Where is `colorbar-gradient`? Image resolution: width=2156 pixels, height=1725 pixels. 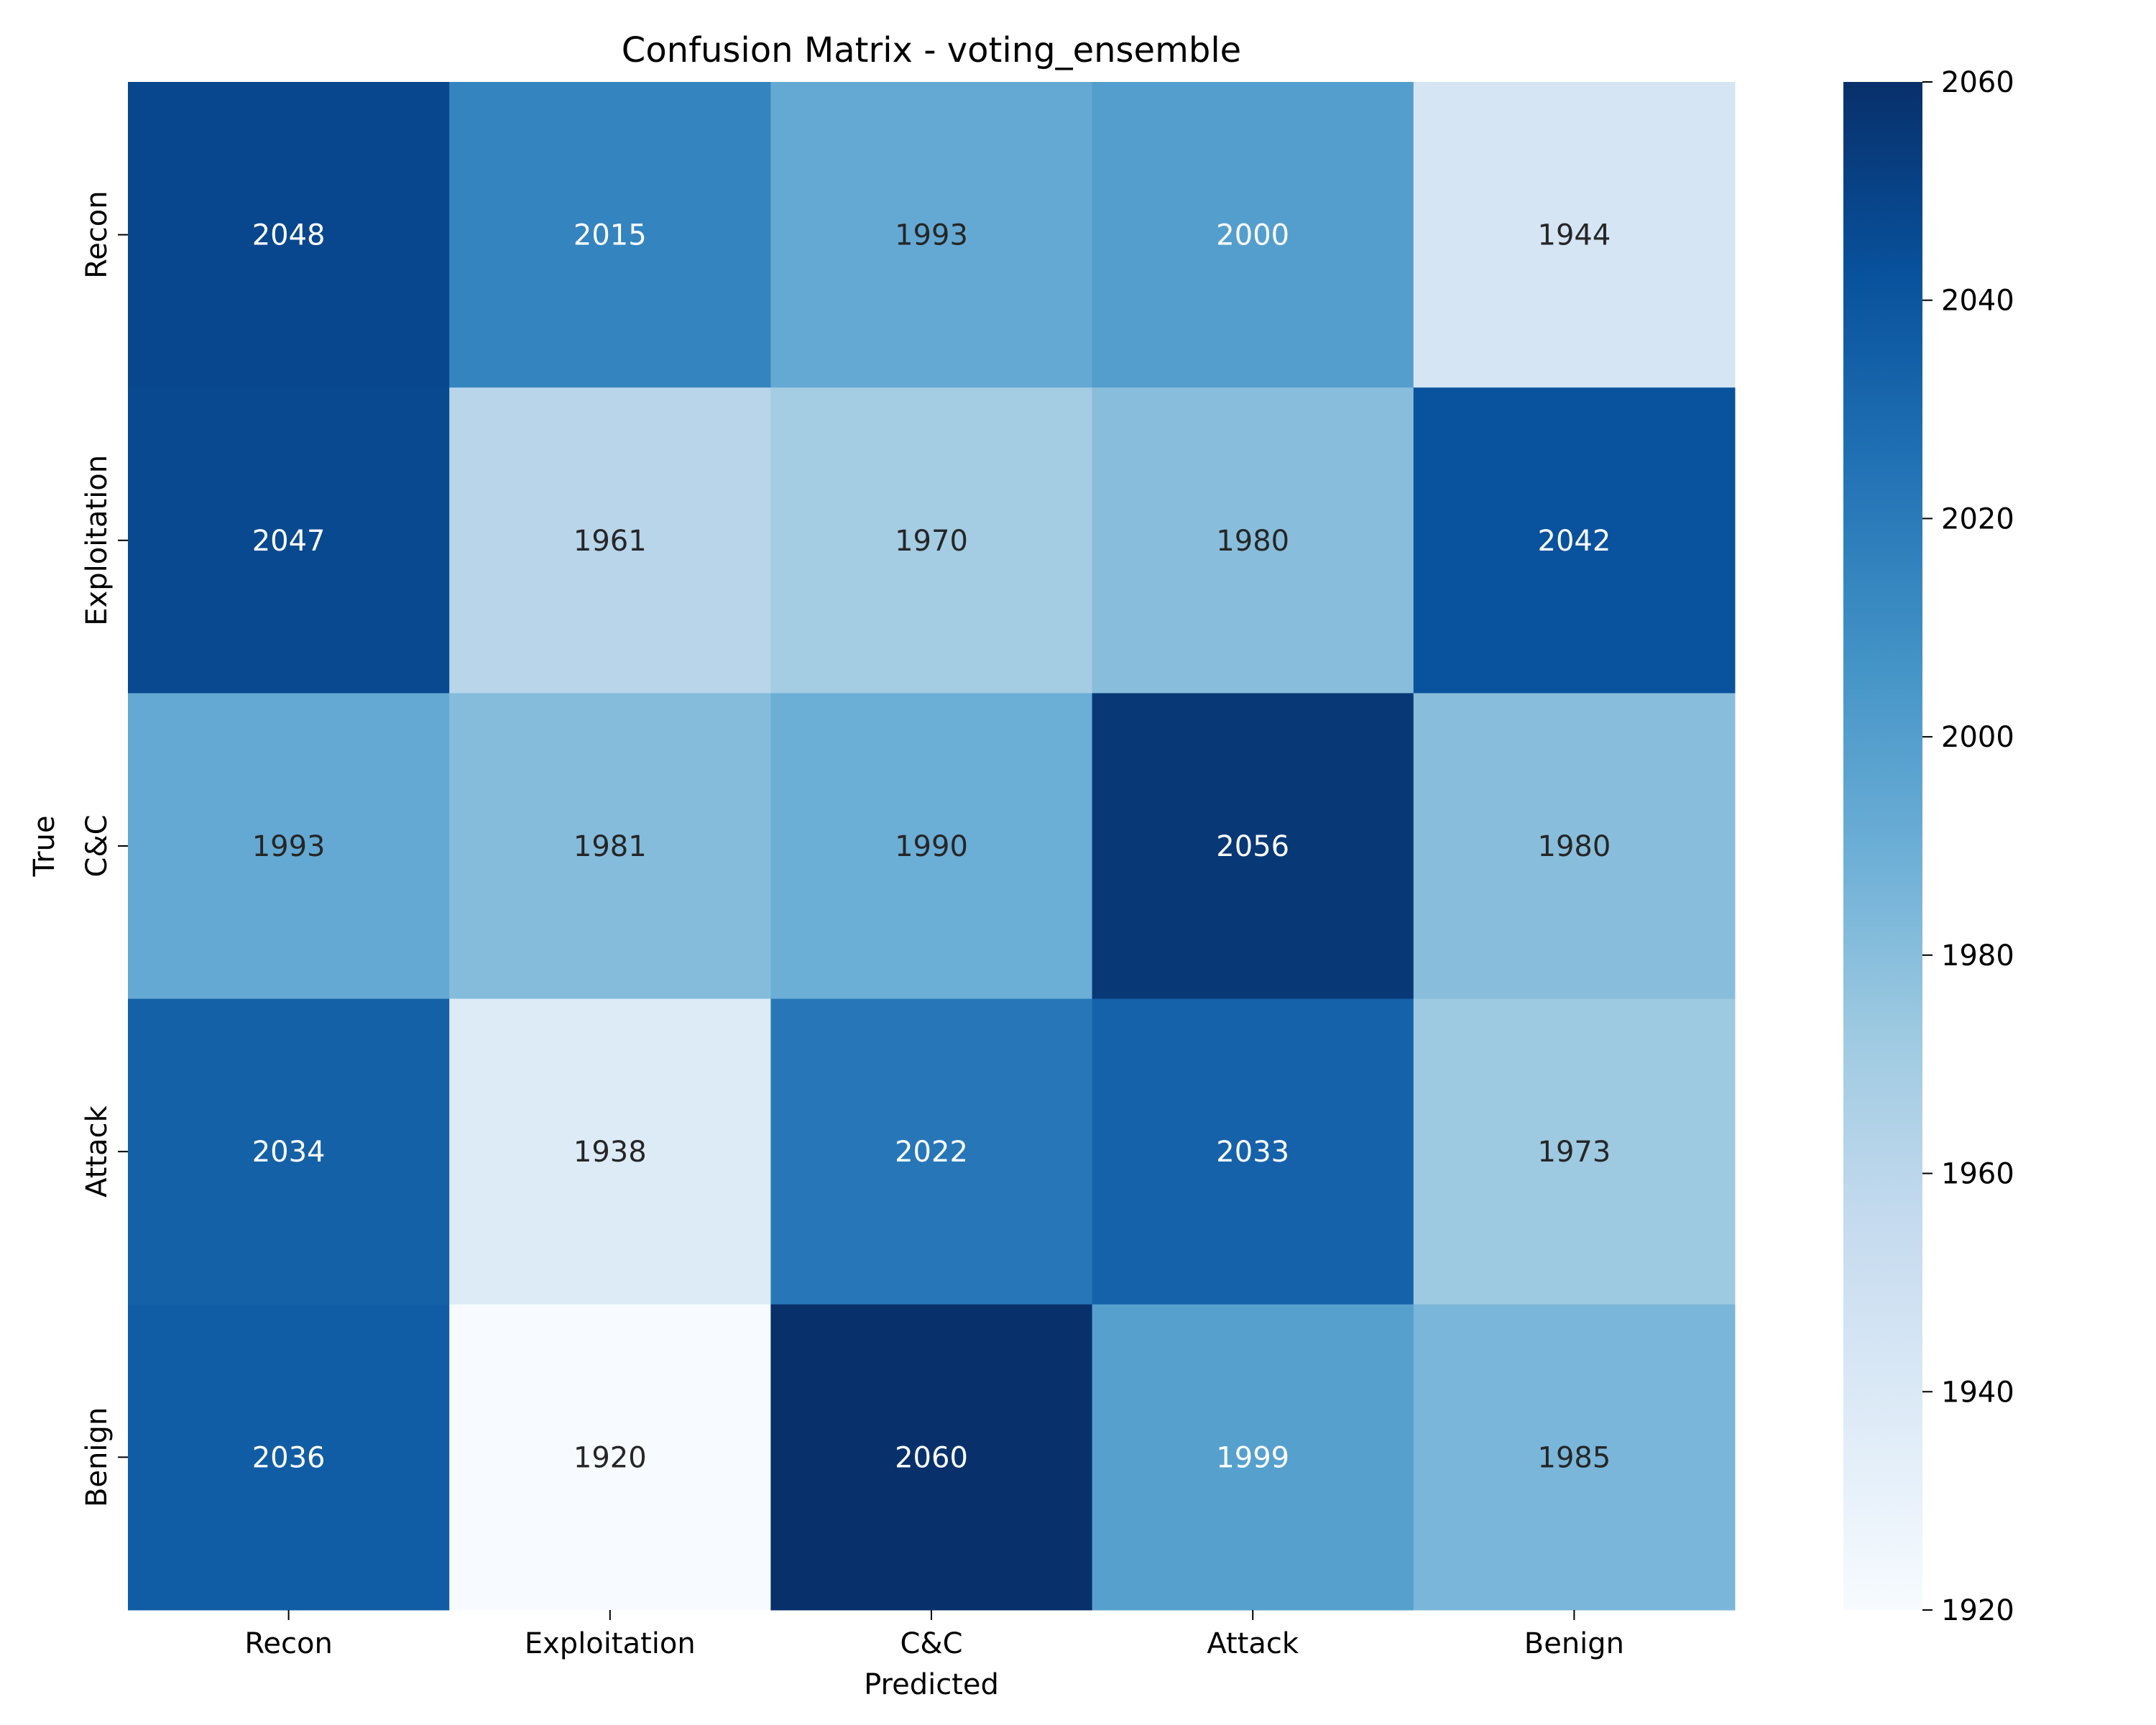 colorbar-gradient is located at coordinates (1883, 846).